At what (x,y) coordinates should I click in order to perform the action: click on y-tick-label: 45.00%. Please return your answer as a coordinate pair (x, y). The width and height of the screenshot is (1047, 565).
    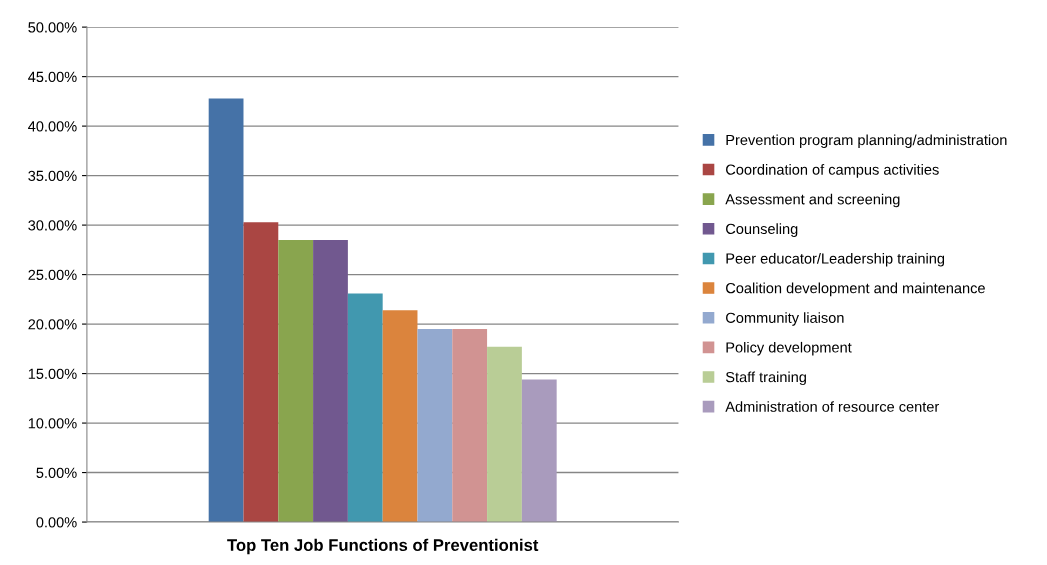
    Looking at the image, I should click on (52, 77).